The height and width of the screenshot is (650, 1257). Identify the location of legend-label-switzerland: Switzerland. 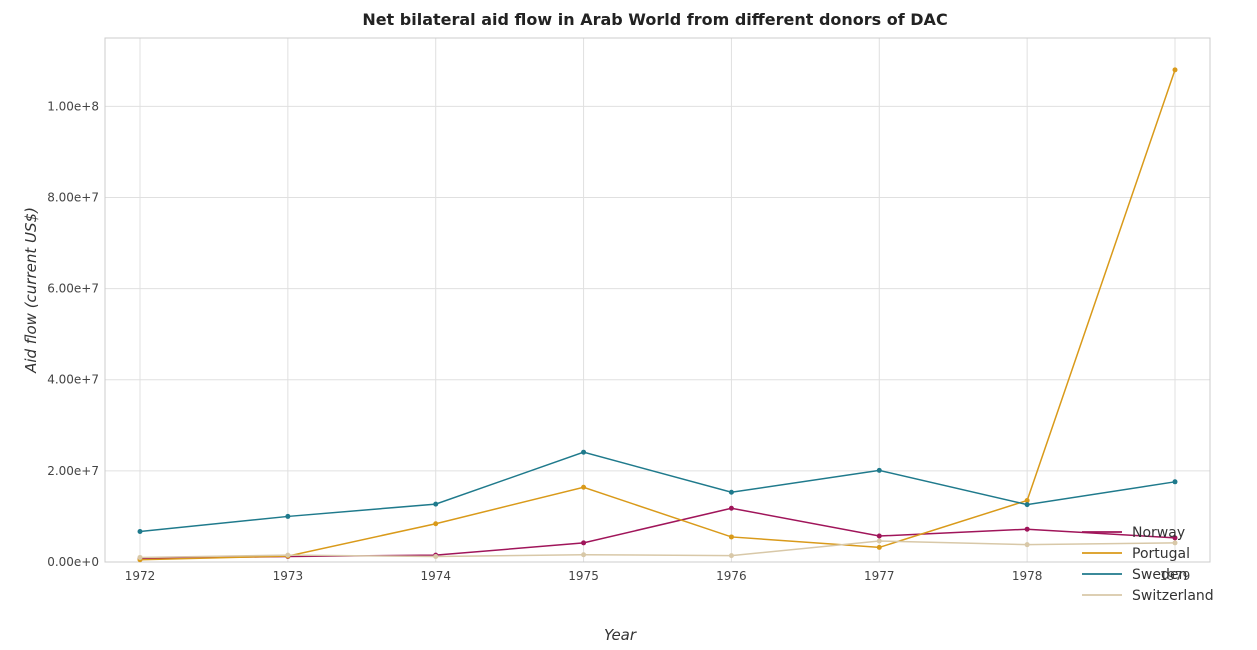
(1173, 596).